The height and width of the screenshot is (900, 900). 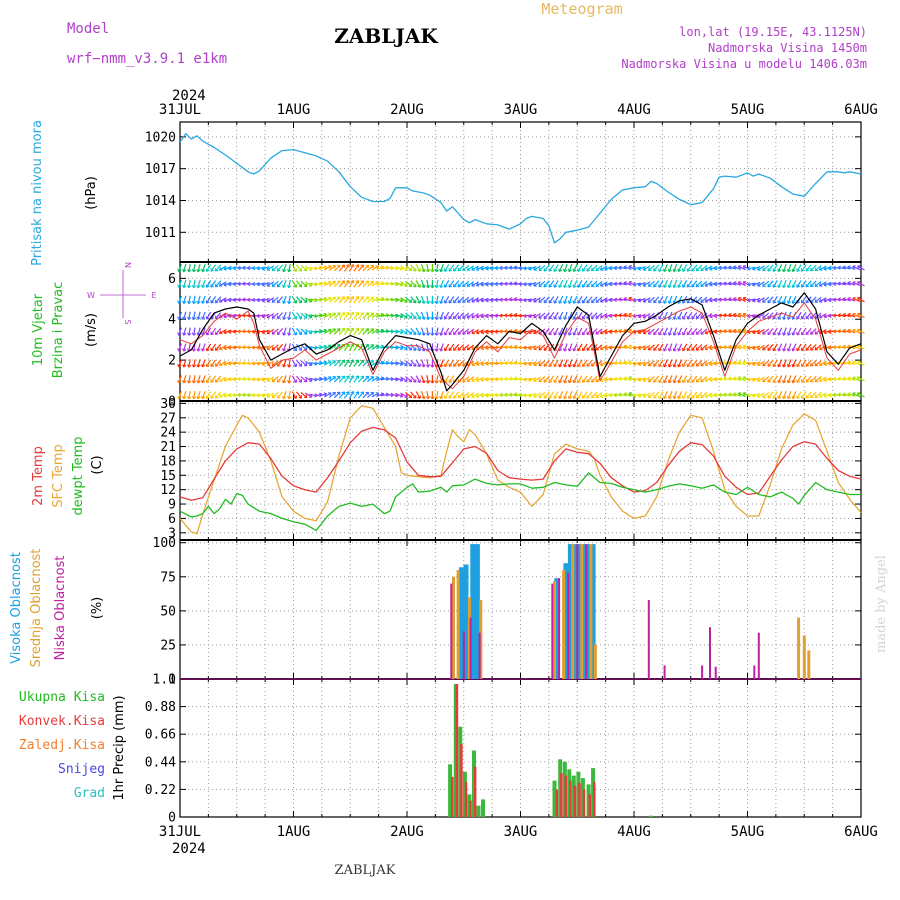 What do you see at coordinates (664, 672) in the screenshot?
I see `cloud-low-bar` at bounding box center [664, 672].